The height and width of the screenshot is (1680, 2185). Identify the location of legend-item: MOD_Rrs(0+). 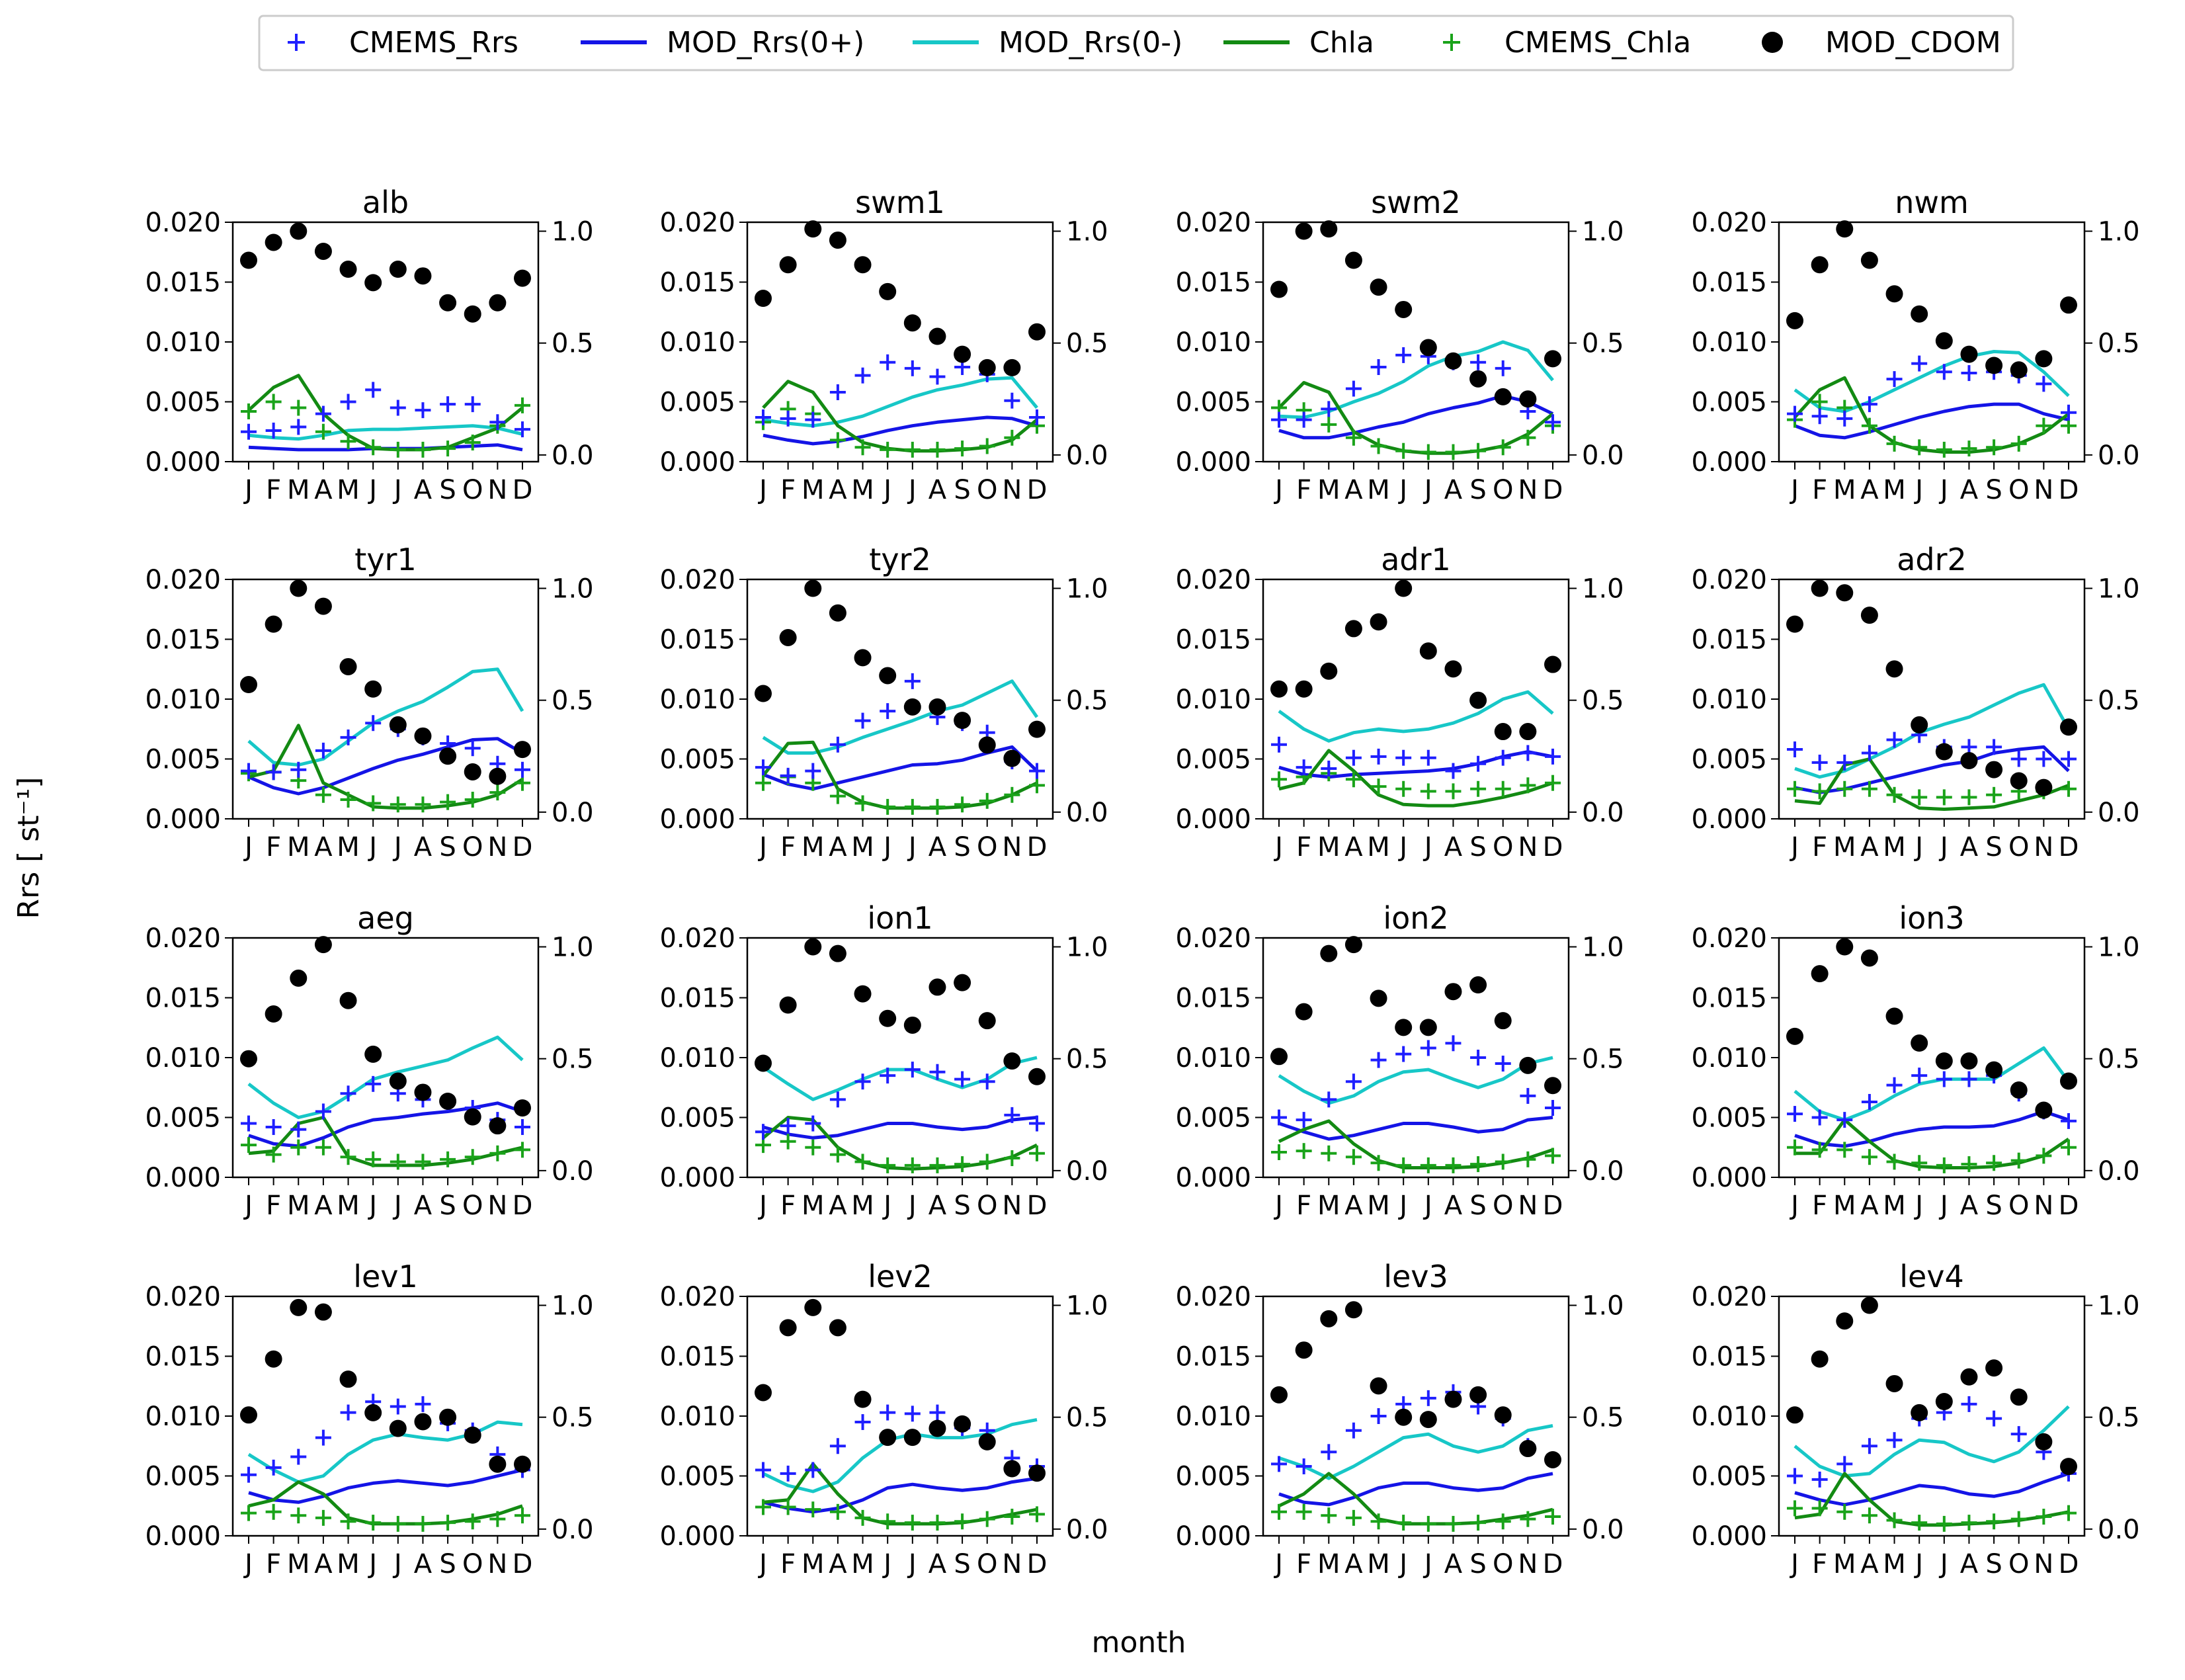
(722, 43).